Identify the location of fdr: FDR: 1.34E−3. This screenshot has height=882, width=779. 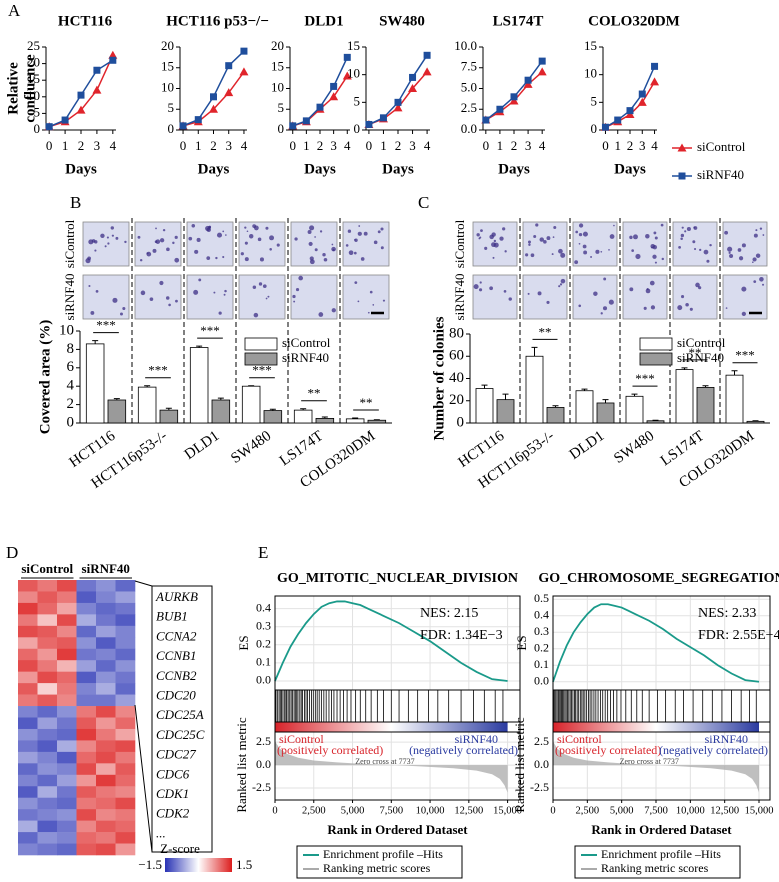
(461, 635).